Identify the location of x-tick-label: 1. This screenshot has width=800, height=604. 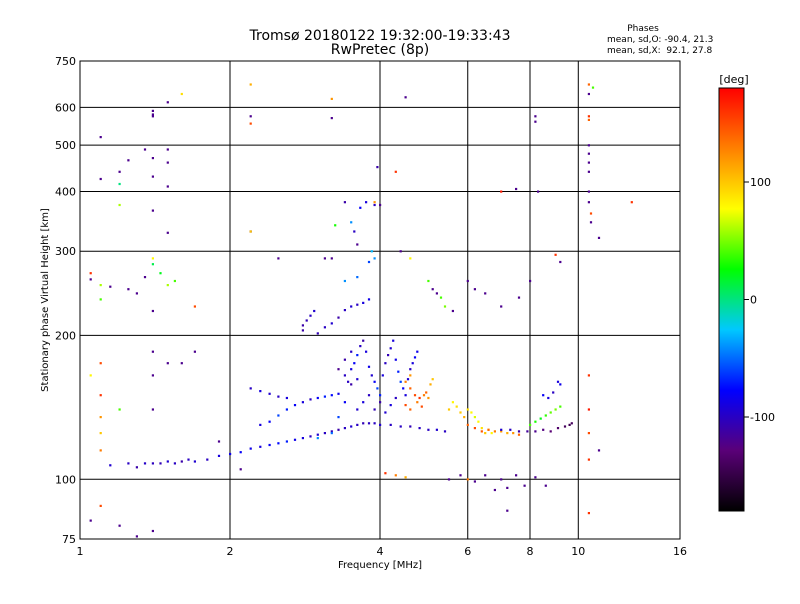
(80, 551).